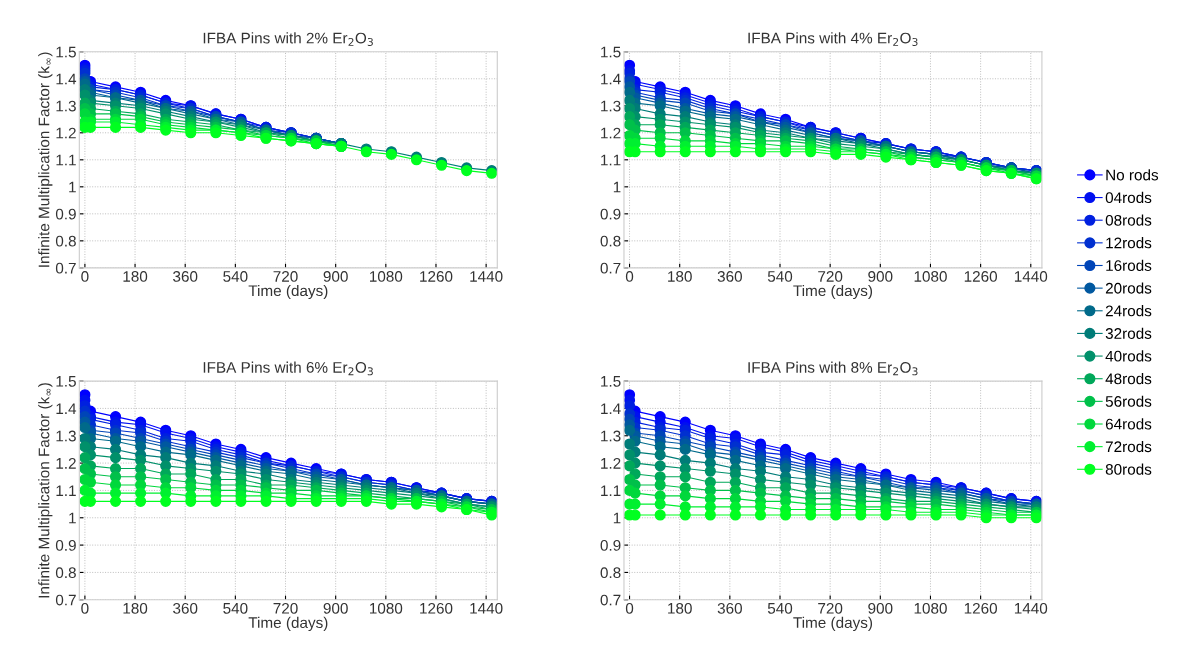  I want to click on legend-label: 12rods, so click(1129, 243).